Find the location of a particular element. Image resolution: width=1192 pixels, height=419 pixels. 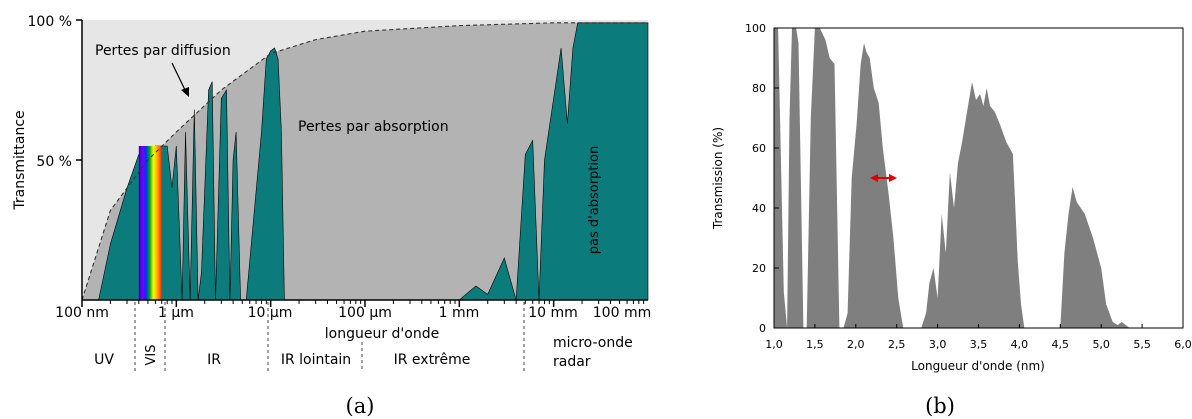

bandwidth-arrow is located at coordinates (883, 178).